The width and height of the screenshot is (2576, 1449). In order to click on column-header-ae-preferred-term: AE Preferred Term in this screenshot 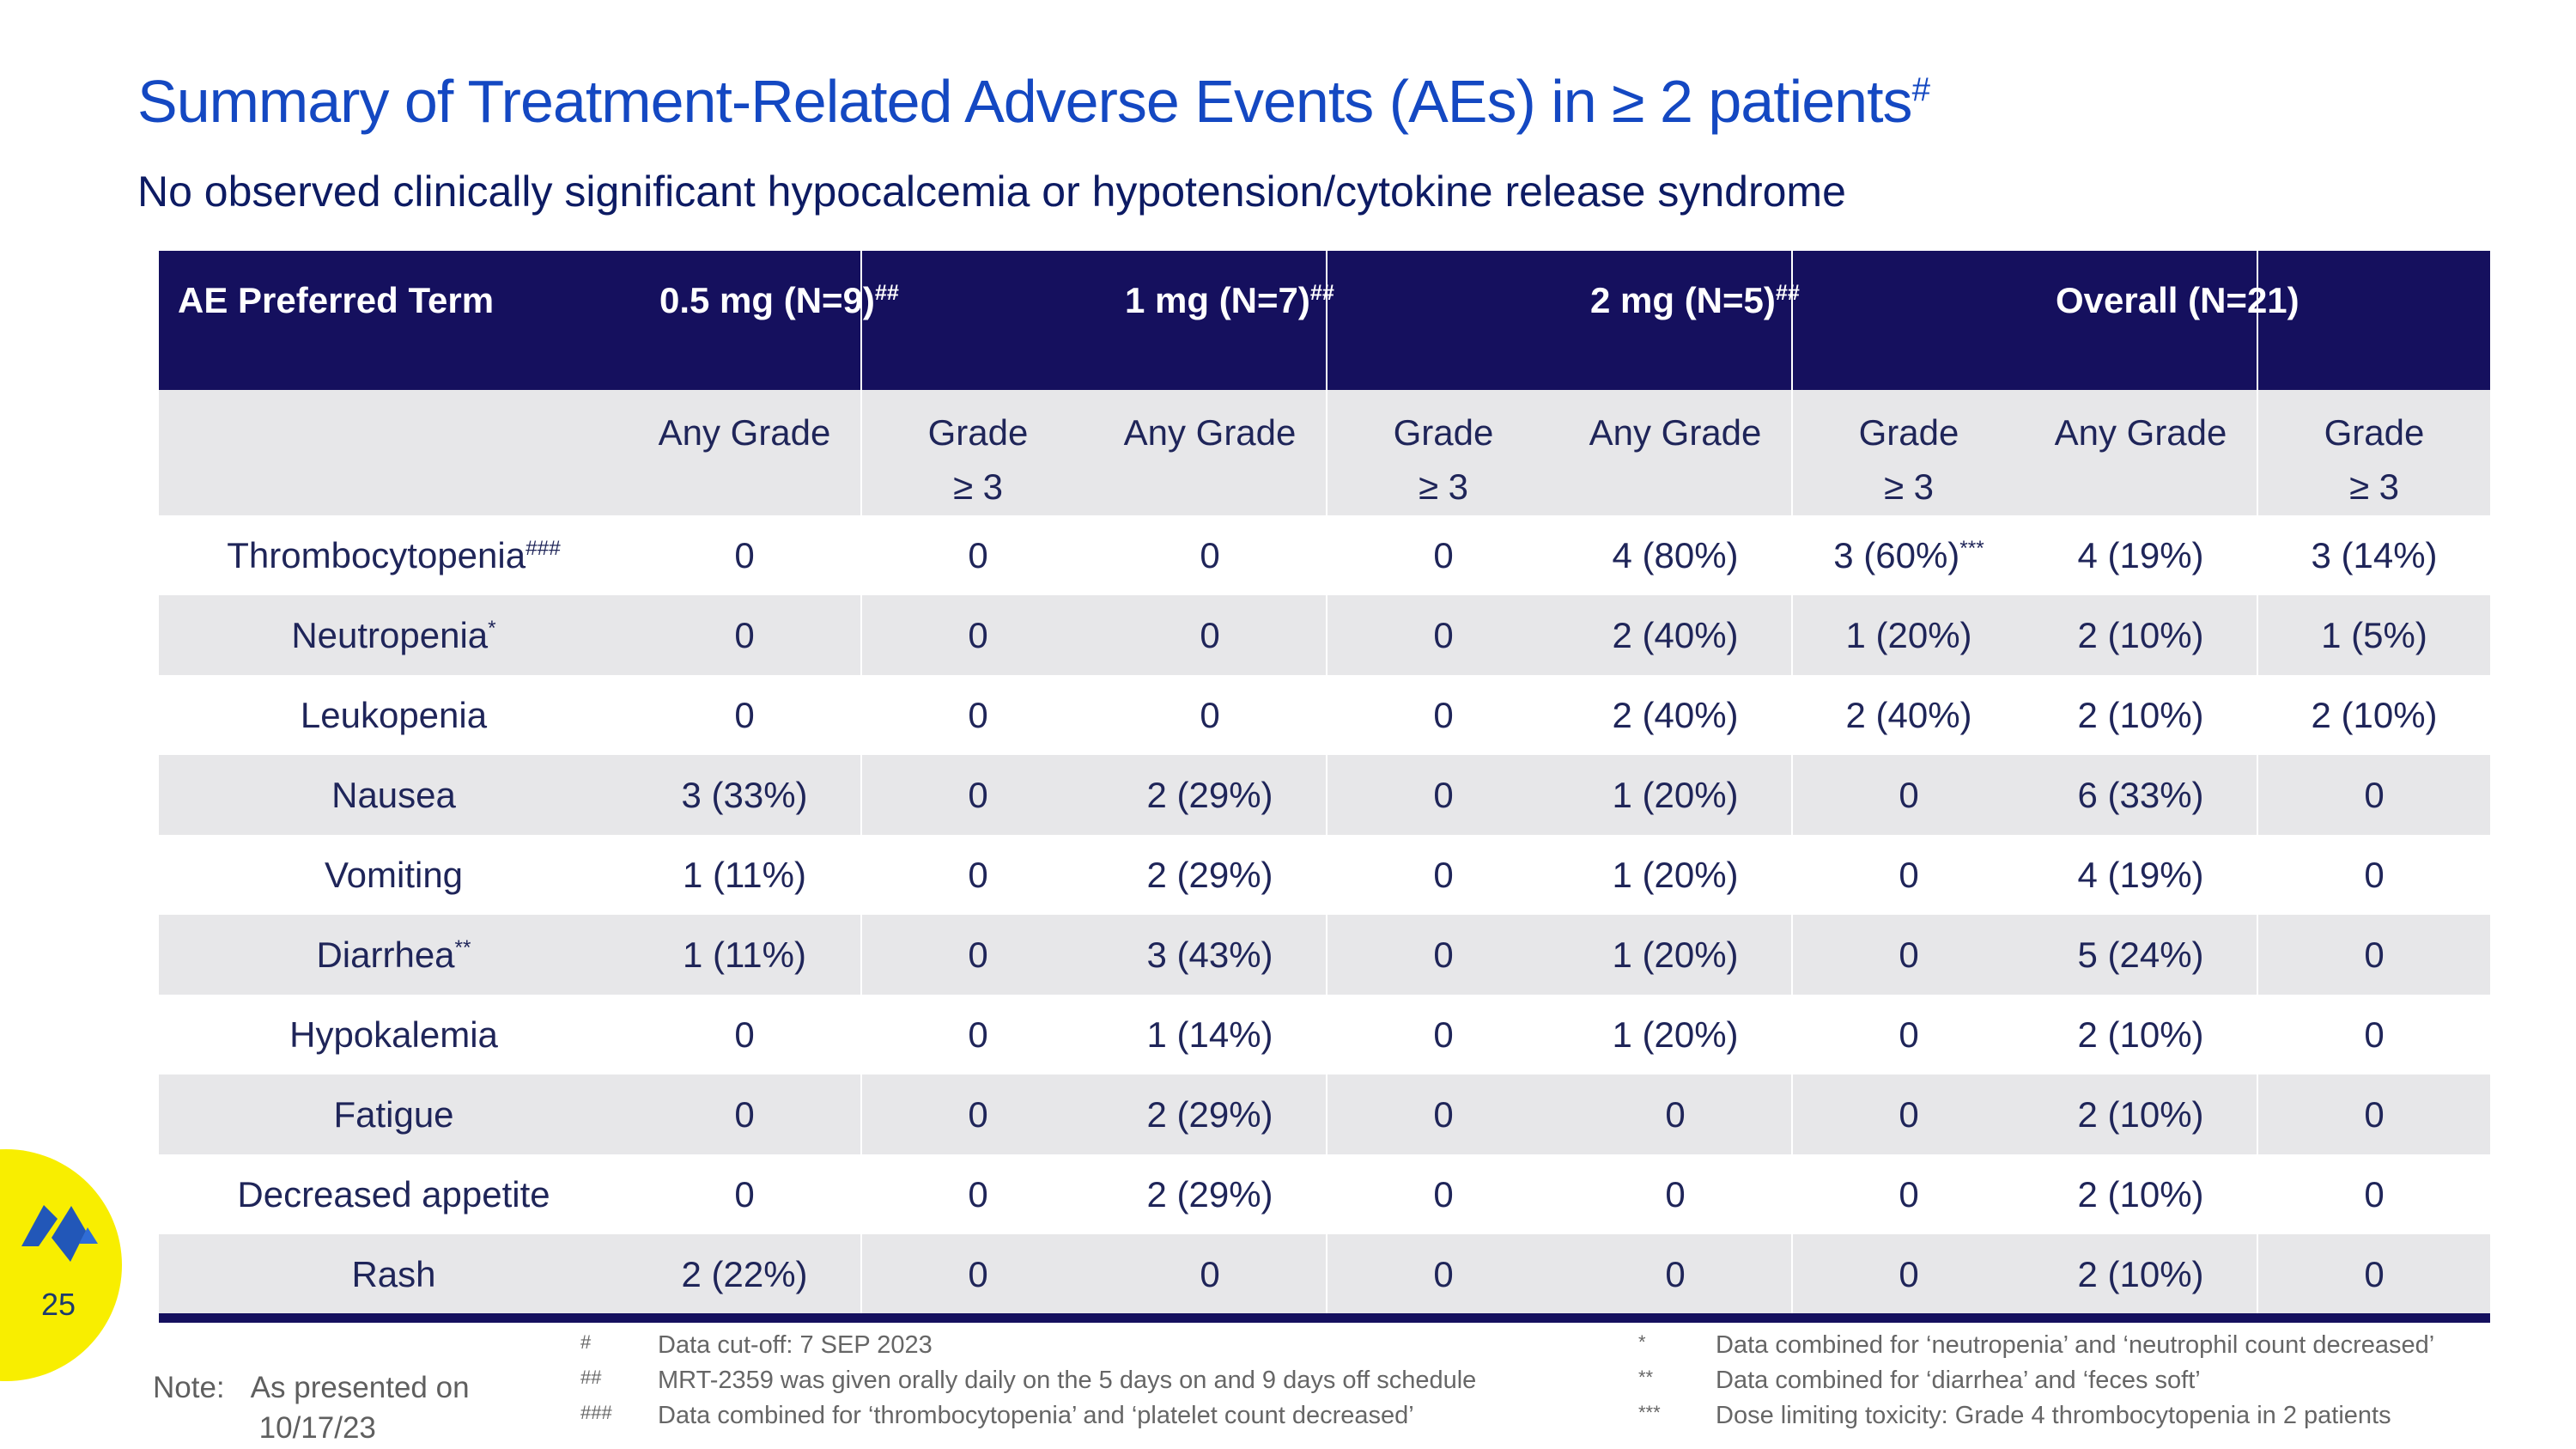, I will do `click(394, 320)`.